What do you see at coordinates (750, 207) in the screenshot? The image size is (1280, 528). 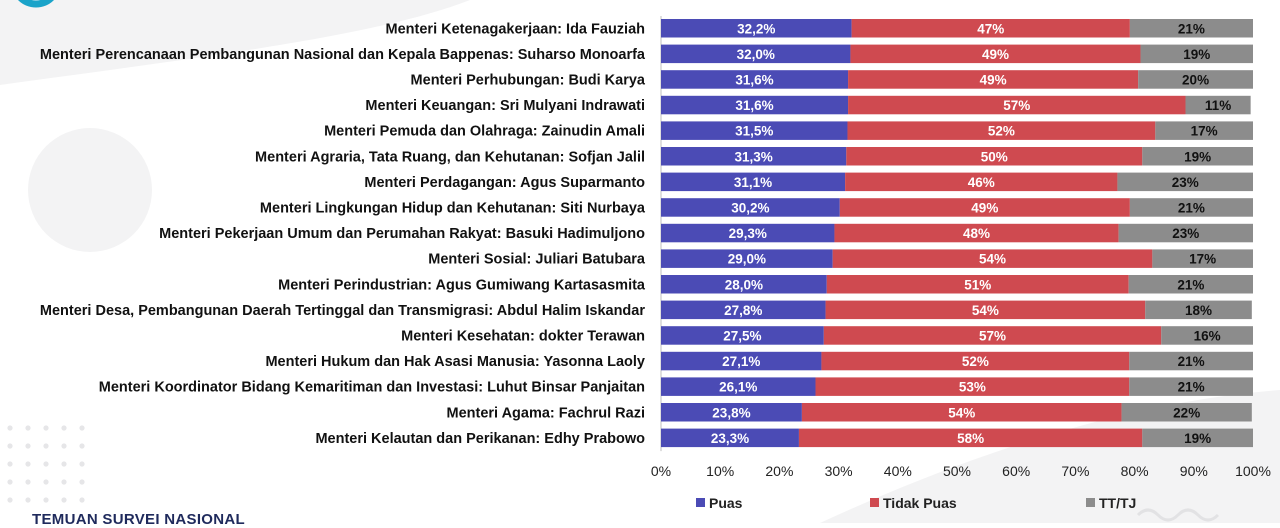 I see `data-label: 30,2%` at bounding box center [750, 207].